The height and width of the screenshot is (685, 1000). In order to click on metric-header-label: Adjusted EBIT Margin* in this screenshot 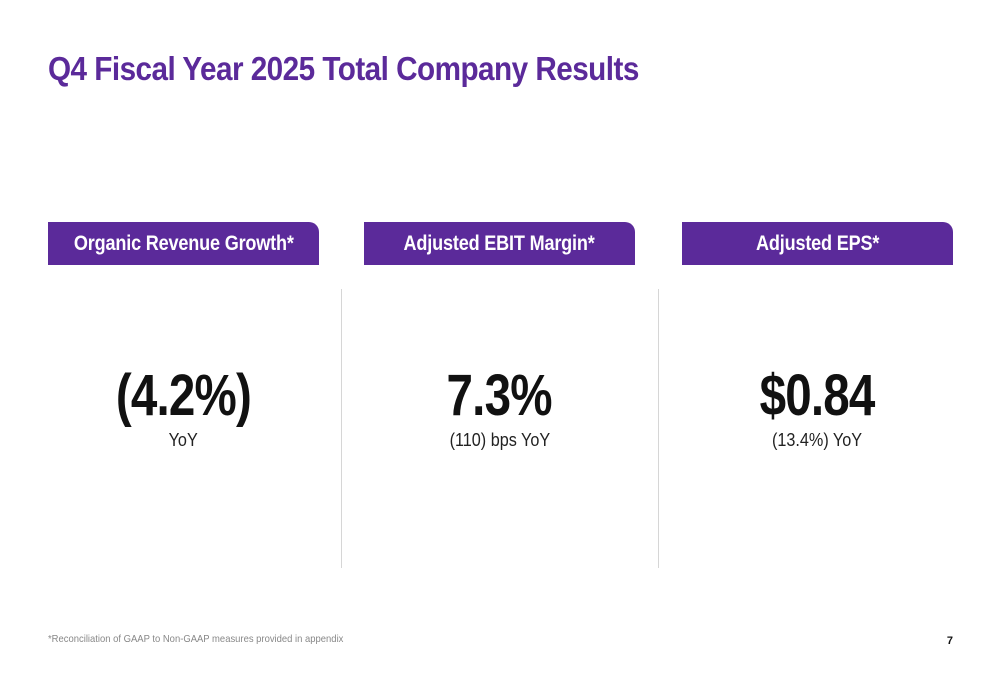, I will do `click(499, 243)`.